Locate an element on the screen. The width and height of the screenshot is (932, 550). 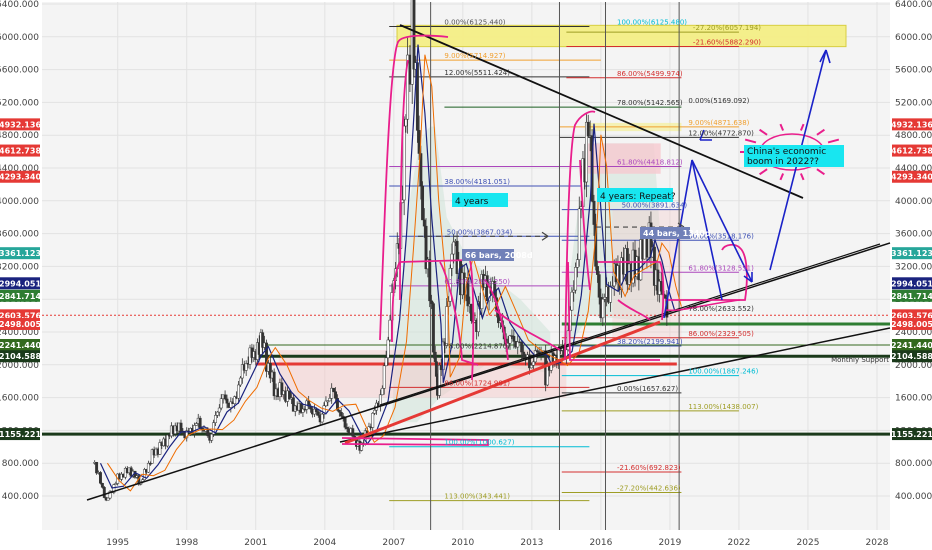
y-tick-label-right: 4400.000 is located at coordinates (913, 169).